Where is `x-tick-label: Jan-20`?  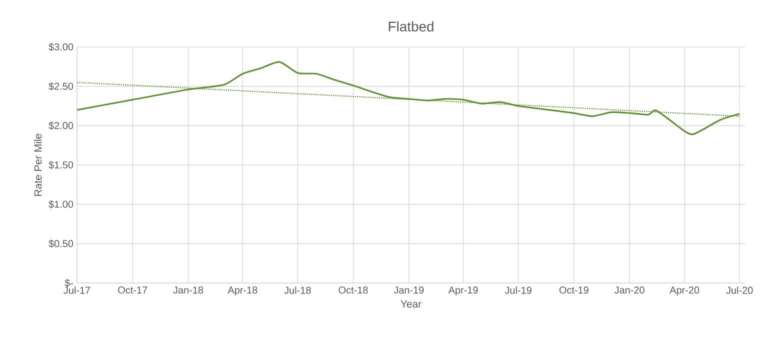 x-tick-label: Jan-20 is located at coordinates (629, 290).